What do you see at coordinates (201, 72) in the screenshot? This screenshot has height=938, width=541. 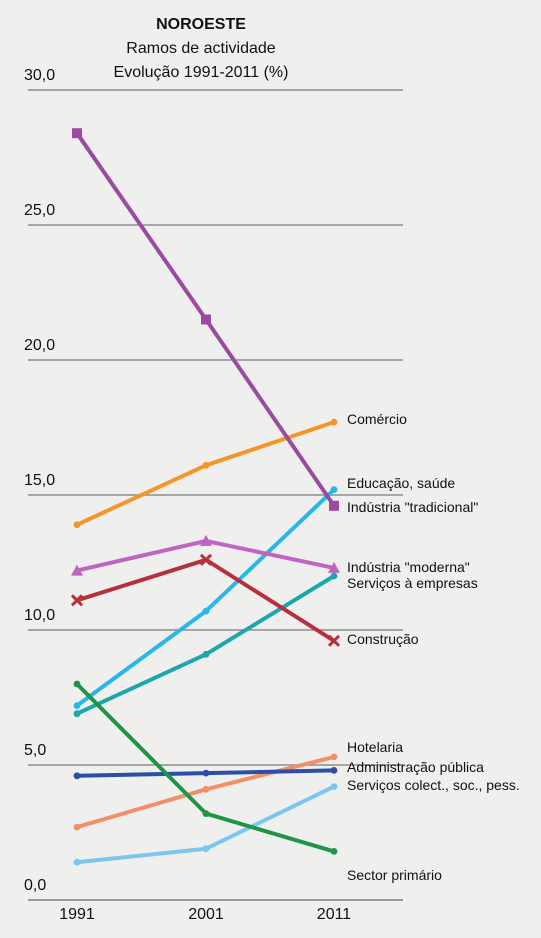 I see `chart-subtitle-line-2: Evolução 1991-2011 (%)` at bounding box center [201, 72].